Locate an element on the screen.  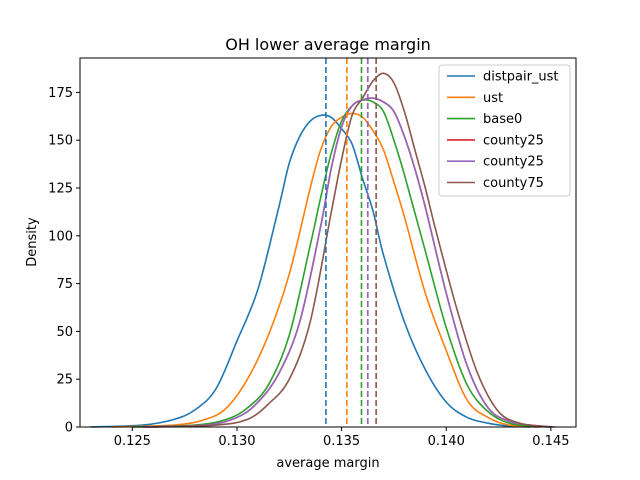
y-tick-label: 50 is located at coordinates (64, 332).